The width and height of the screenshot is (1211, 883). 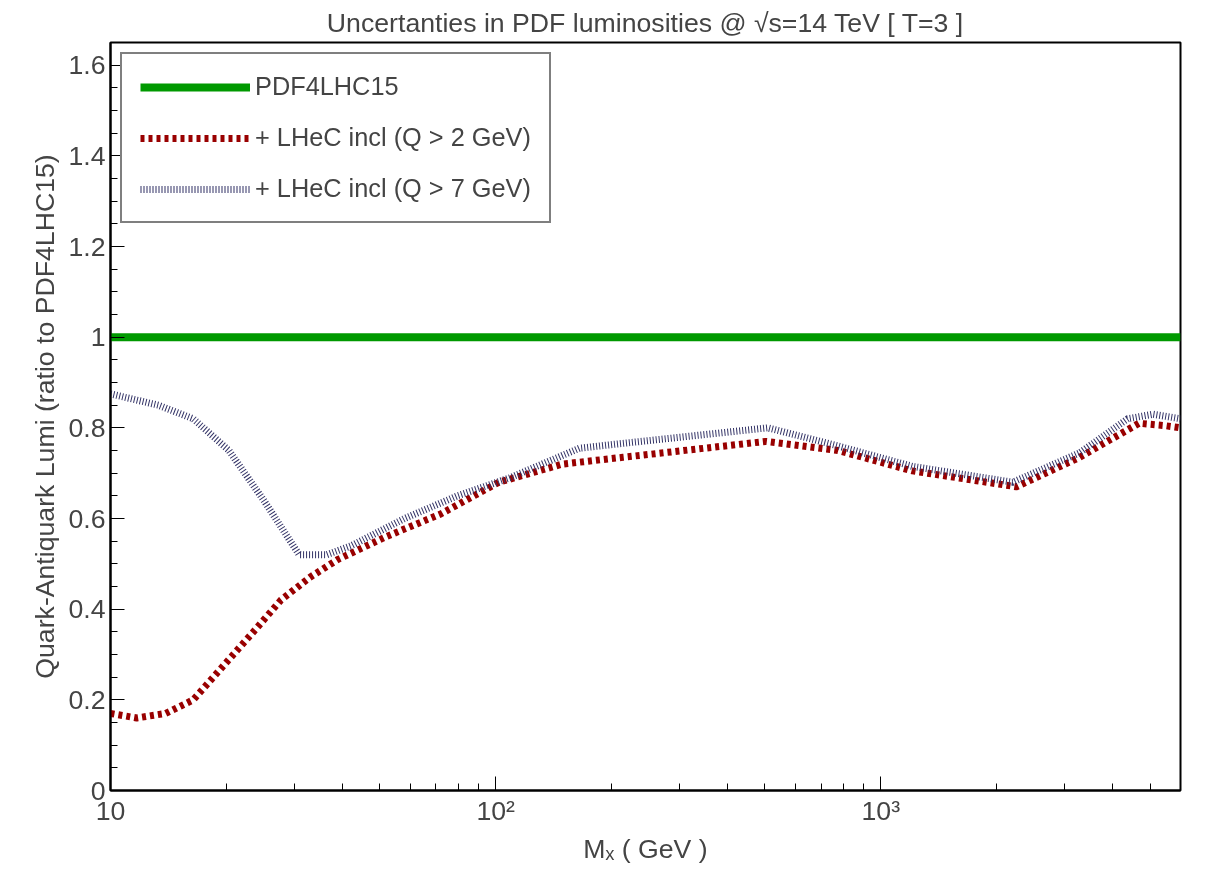 I want to click on legend-label: PDF4LHC15, so click(x=327, y=86).